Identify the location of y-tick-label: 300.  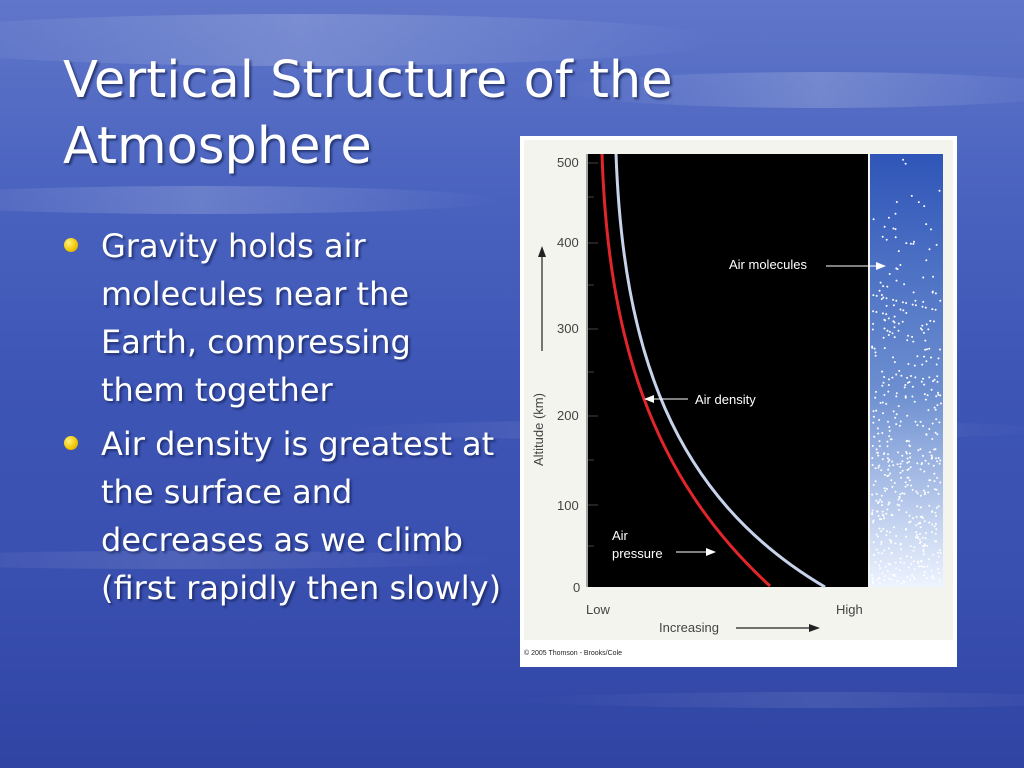
(568, 328).